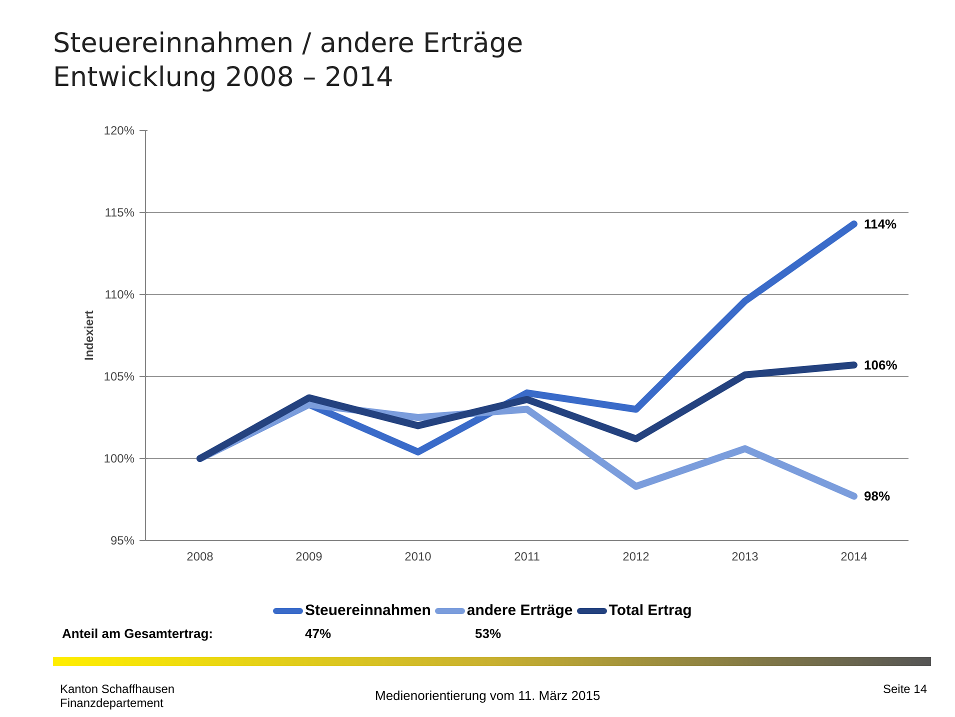  Describe the element at coordinates (119, 459) in the screenshot. I see `y-tick-label: 100%` at that location.